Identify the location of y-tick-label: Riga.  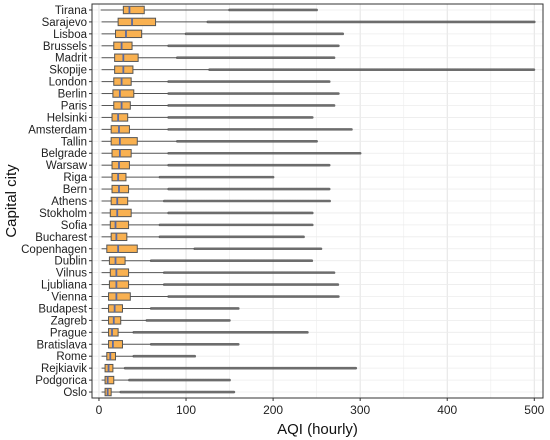
(75, 178).